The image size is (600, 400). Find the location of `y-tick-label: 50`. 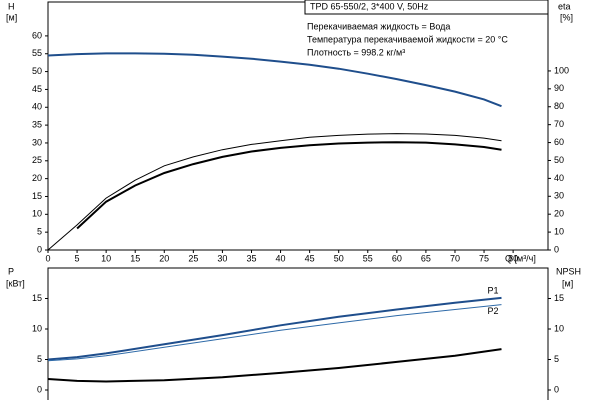

y-tick-label: 50 is located at coordinates (37, 71).